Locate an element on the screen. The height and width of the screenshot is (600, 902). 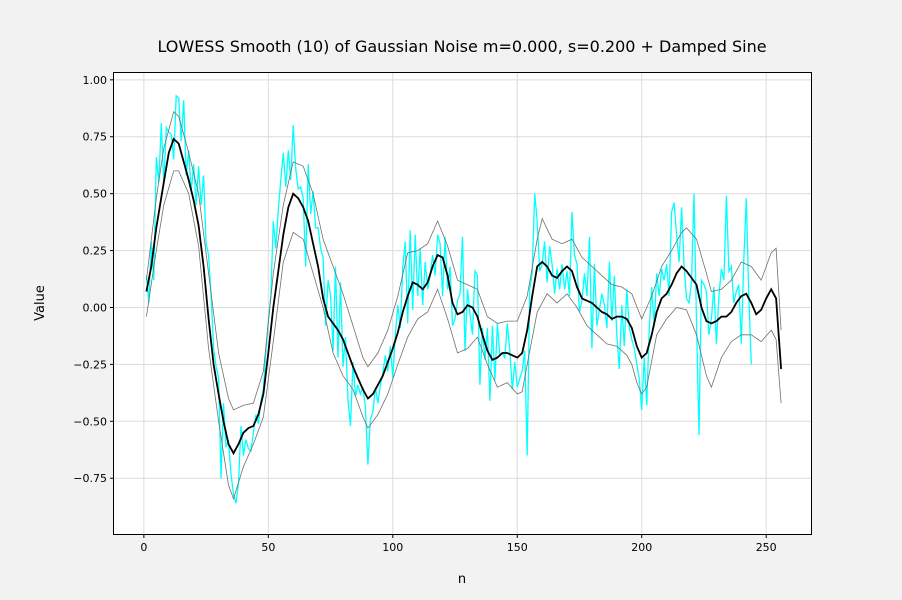
y-tick-label: 1.00 is located at coordinates (95, 80).